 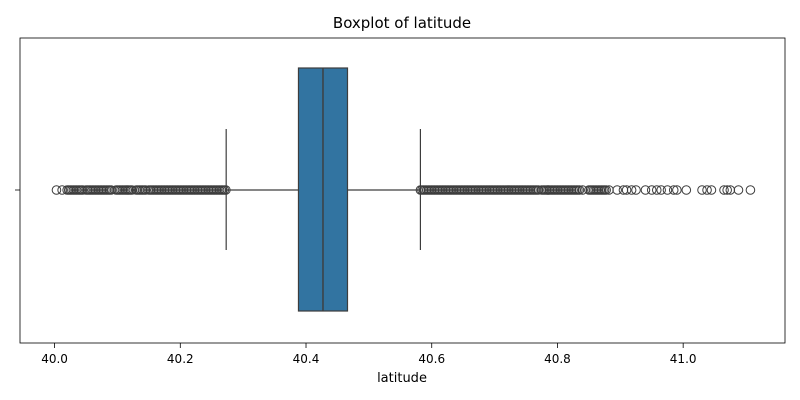 What do you see at coordinates (431, 359) in the screenshot?
I see `x-tick-label: 40.6` at bounding box center [431, 359].